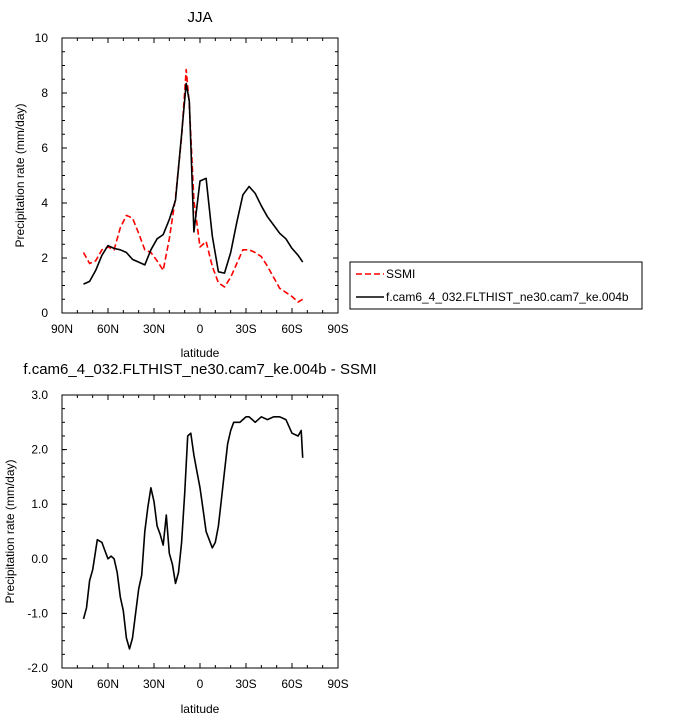 Image resolution: width=688 pixels, height=722 pixels. I want to click on y-tick-label: 8, so click(44, 93).